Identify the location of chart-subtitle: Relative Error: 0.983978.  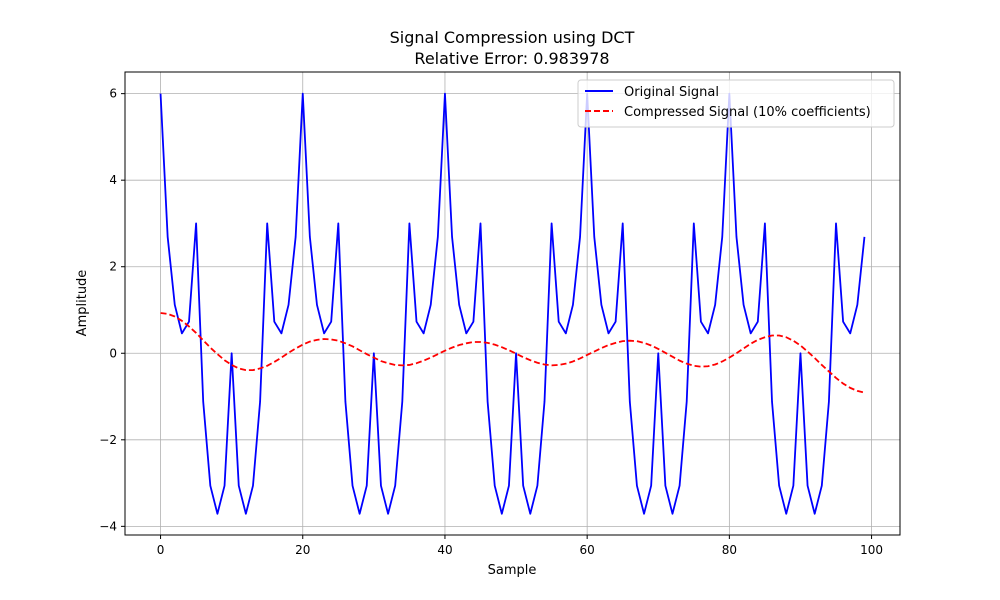
(511, 58).